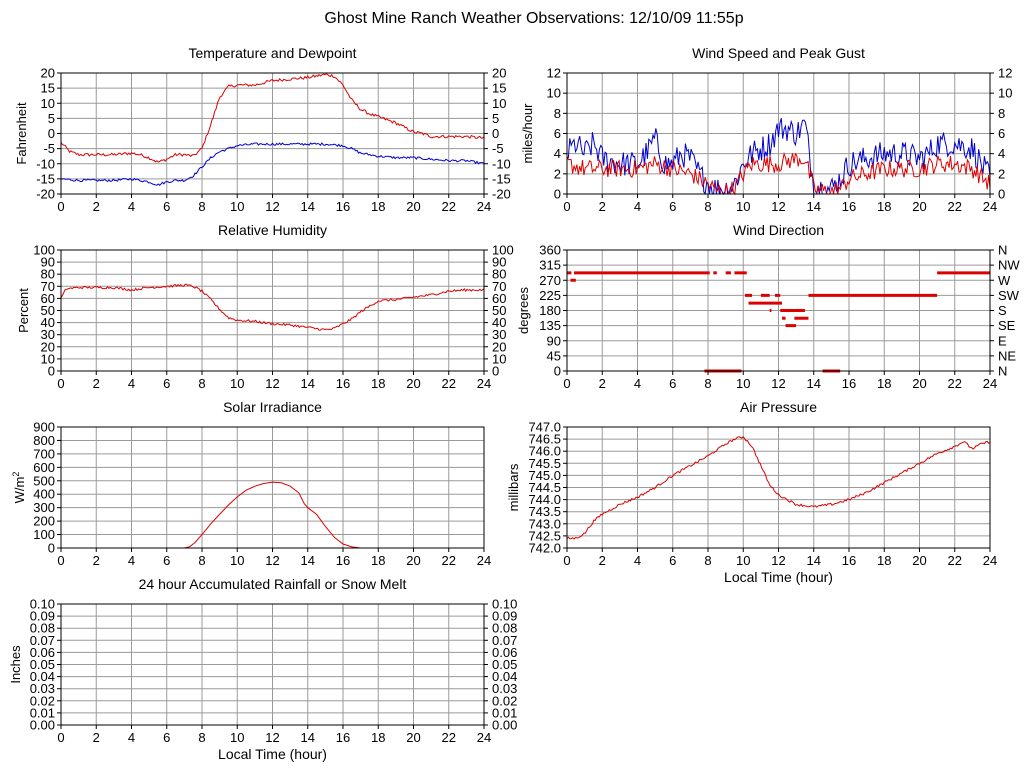  I want to click on y-tick-label: 10, so click(48, 358).